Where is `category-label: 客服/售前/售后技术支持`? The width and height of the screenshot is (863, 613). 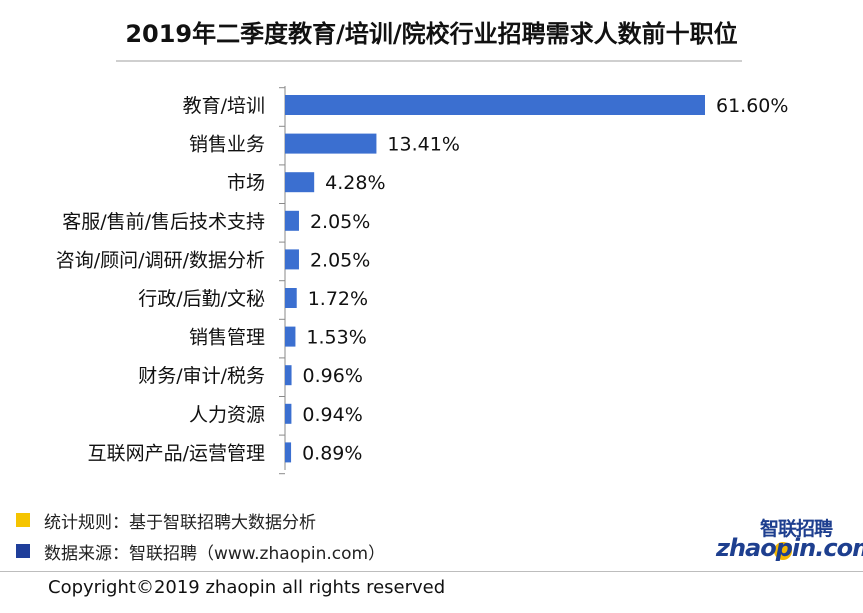
category-label: 客服/售前/售后技术支持 is located at coordinates (163, 222).